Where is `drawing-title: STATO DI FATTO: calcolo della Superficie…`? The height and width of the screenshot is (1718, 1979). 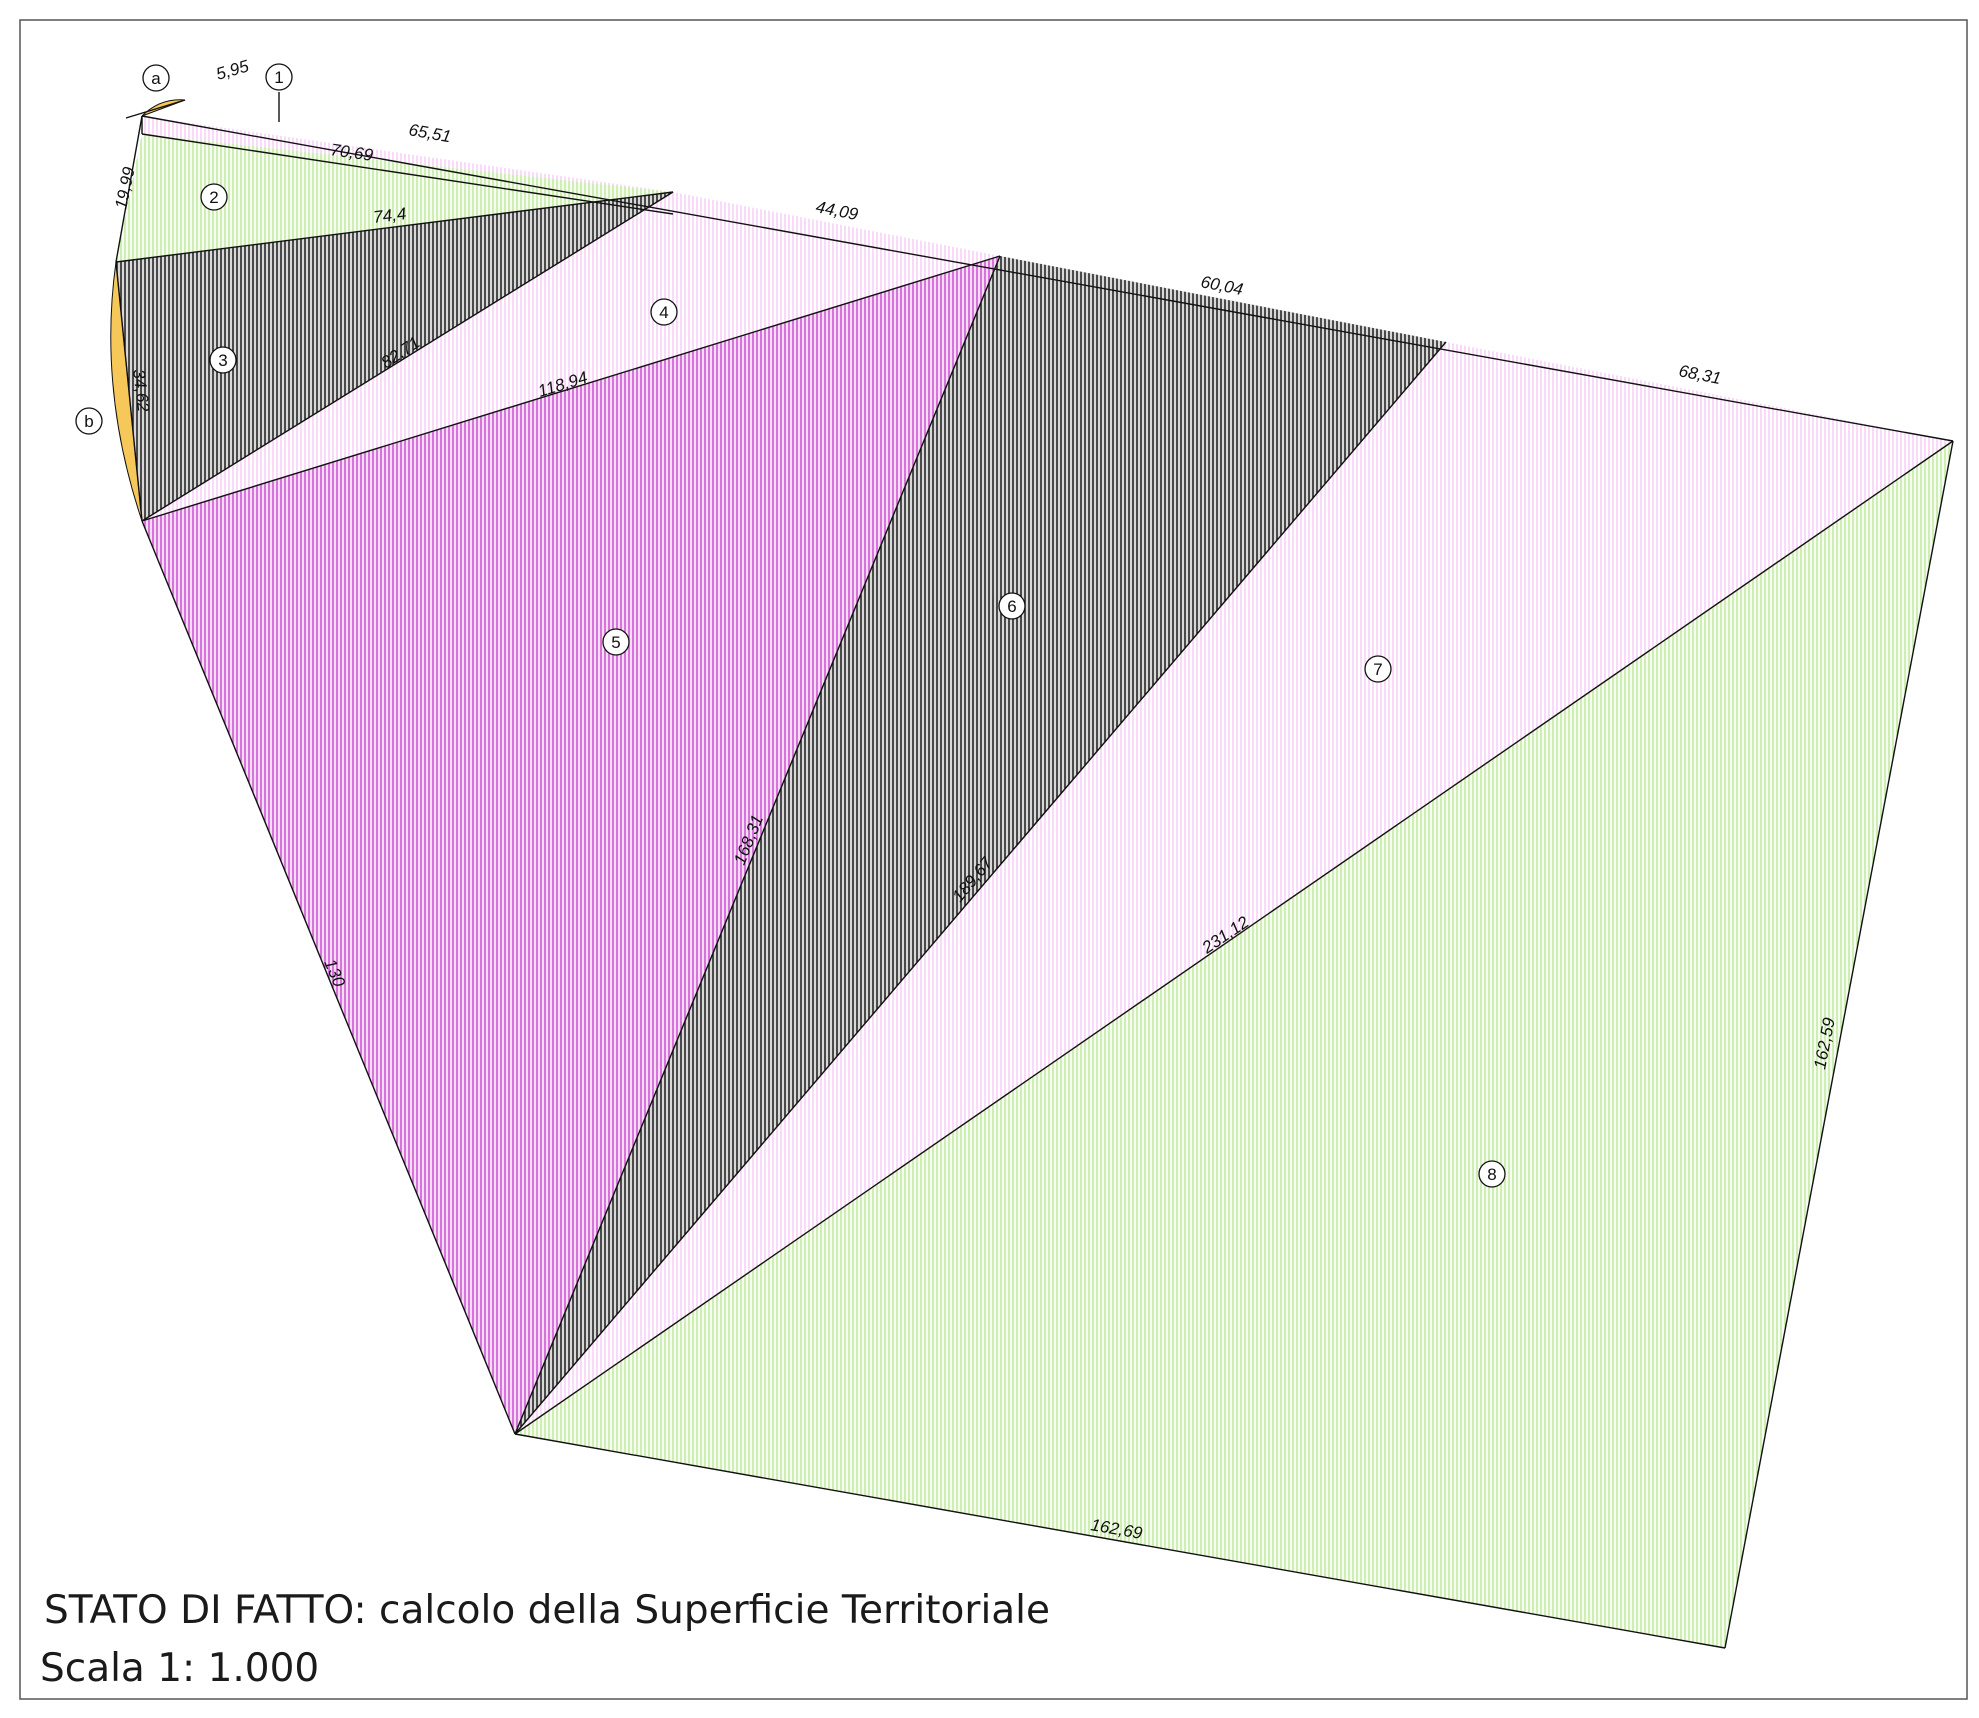 drawing-title: STATO DI FATTO: calcolo della Superficie… is located at coordinates (547, 1610).